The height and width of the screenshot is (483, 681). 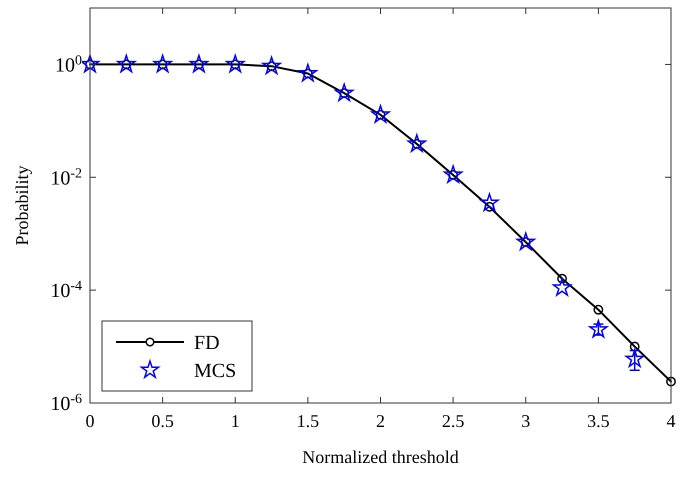 I want to click on y-axis-title: Probability, so click(x=22, y=206).